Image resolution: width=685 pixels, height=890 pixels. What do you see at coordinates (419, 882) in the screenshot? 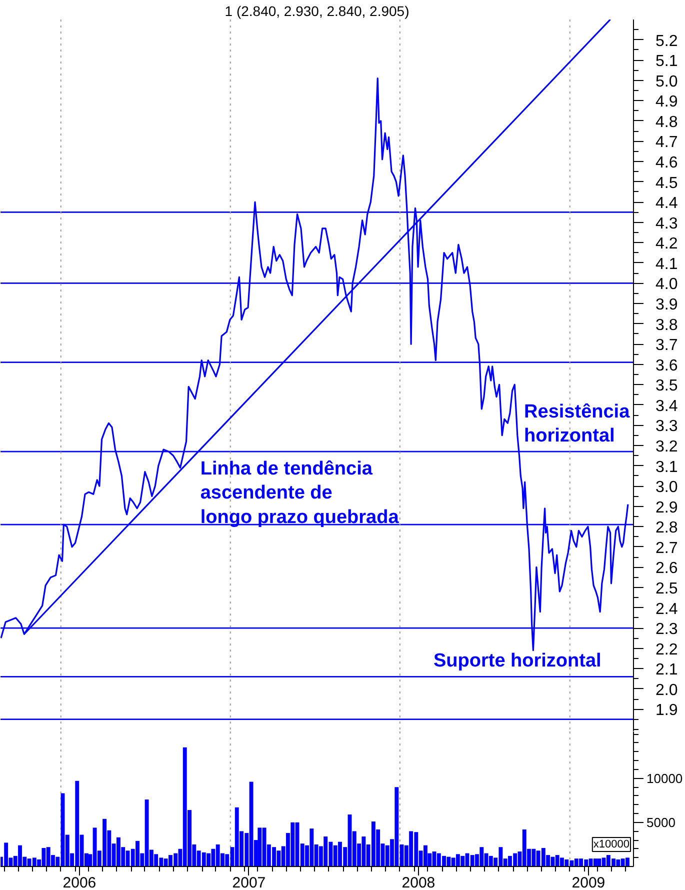
I see `x-tick-label: 2008` at bounding box center [419, 882].